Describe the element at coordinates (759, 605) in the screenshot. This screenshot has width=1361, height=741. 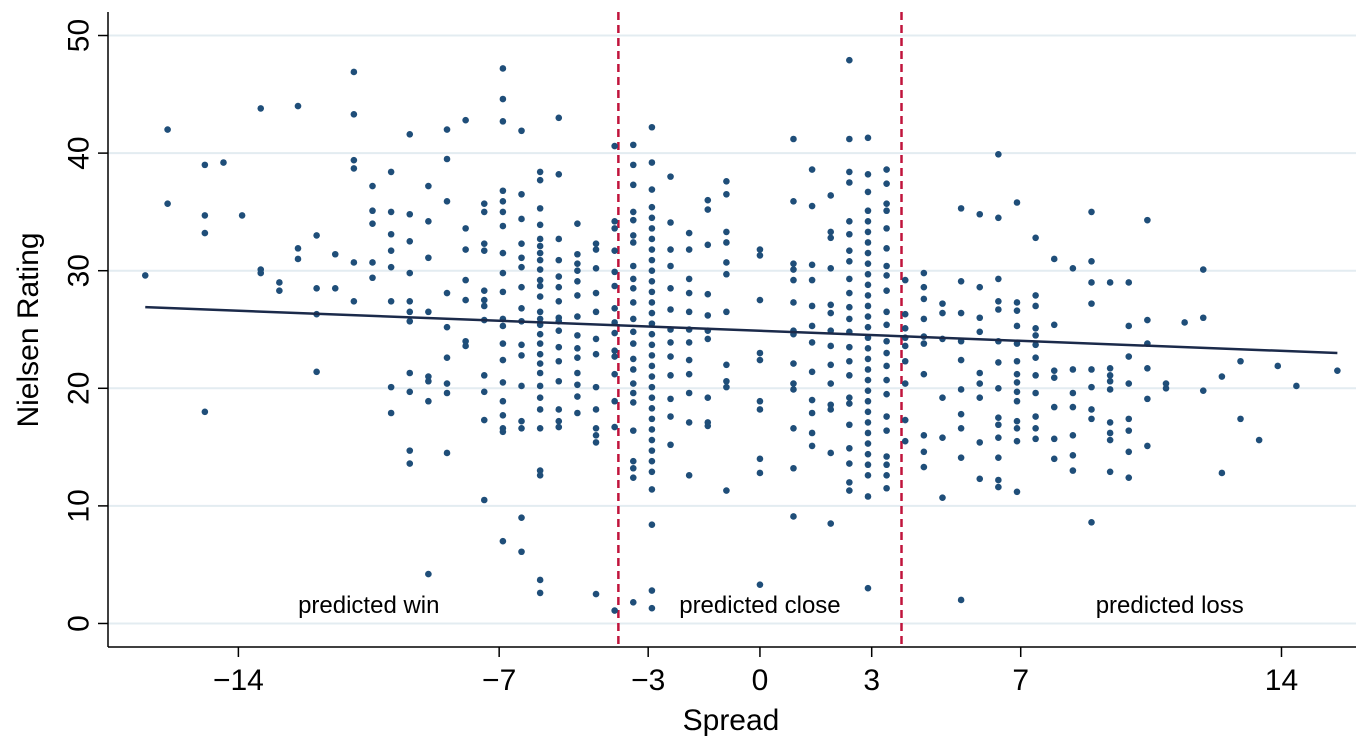
I see `region-label: predicted close` at that location.